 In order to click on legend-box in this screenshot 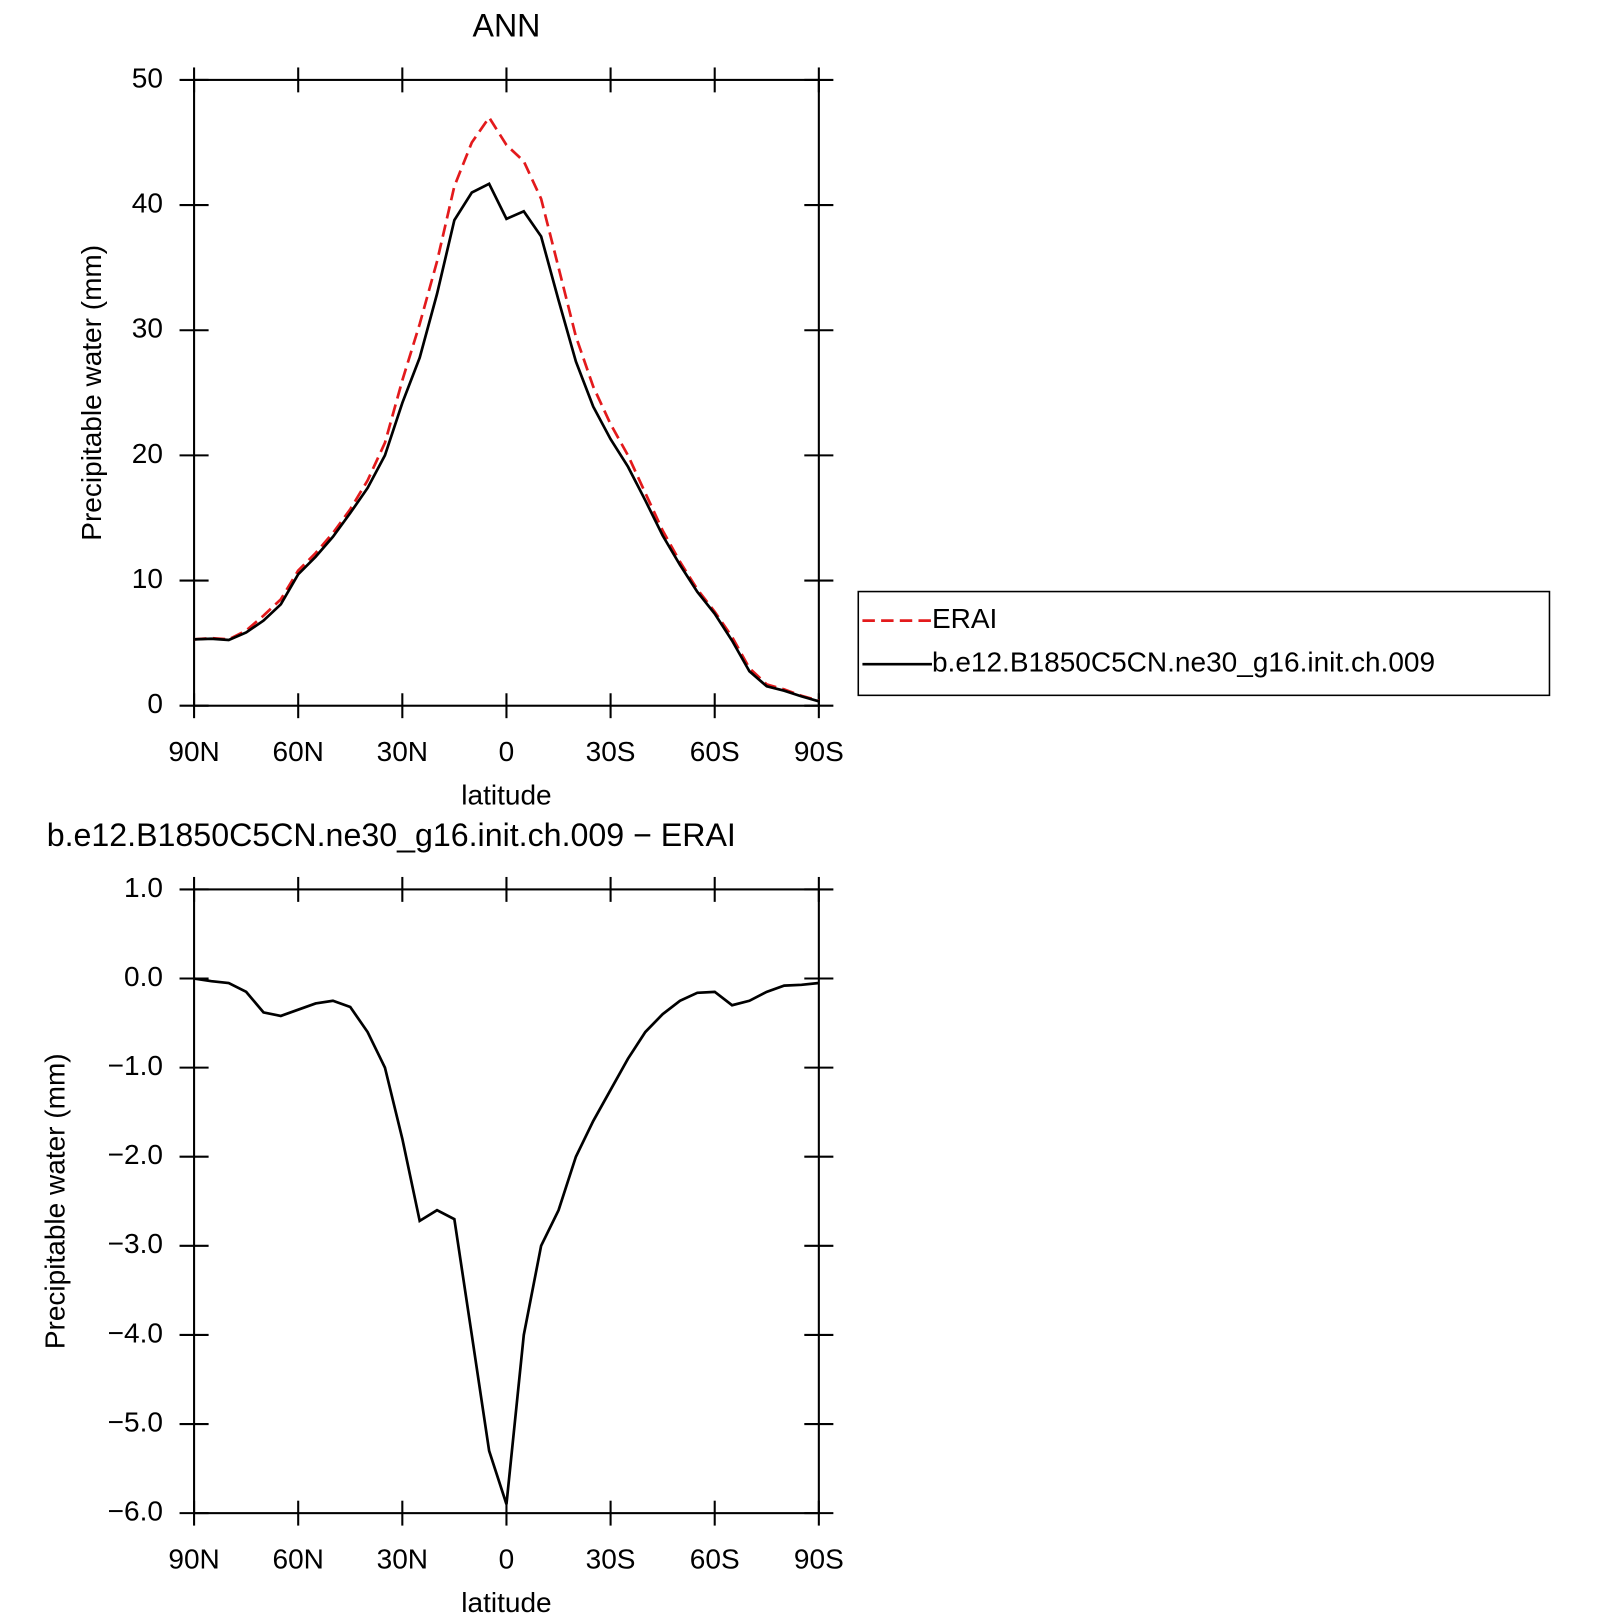, I will do `click(1204, 643)`.